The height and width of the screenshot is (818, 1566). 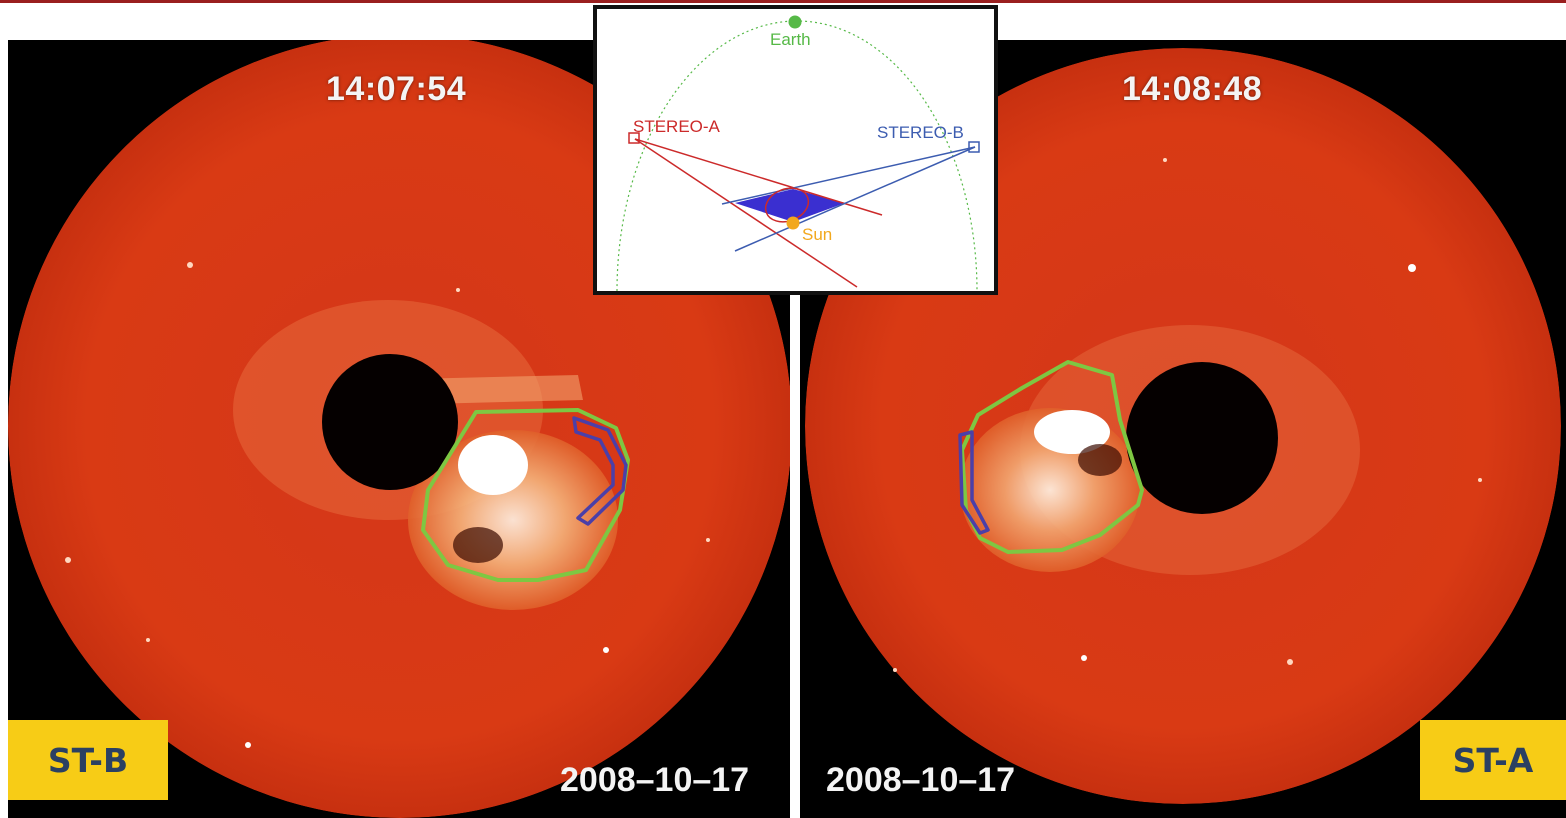 I want to click on stereo-b-icon, so click(x=974, y=147).